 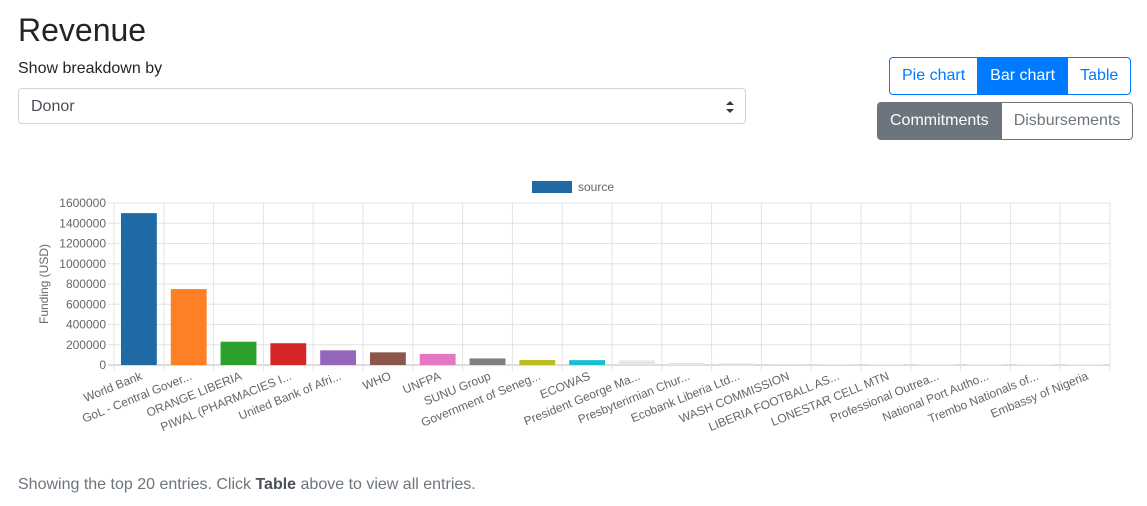 I want to click on y-tick-label: 0, so click(x=102, y=365).